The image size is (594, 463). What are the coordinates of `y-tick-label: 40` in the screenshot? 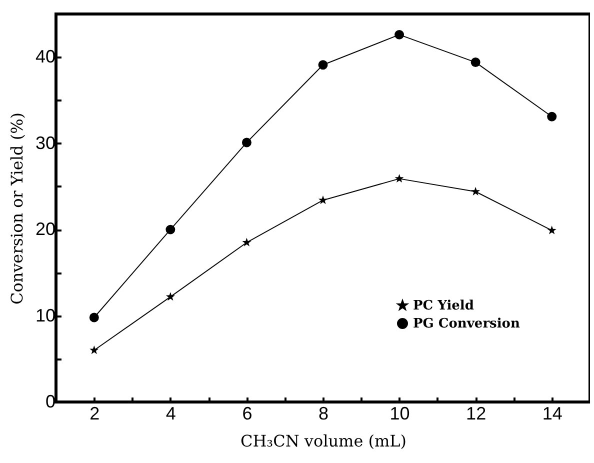 It's located at (45, 56).